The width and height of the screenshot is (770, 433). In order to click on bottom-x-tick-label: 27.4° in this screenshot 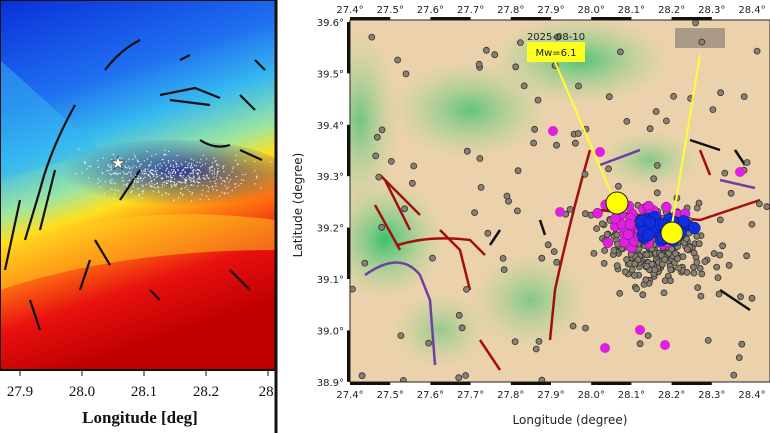, I will do `click(349, 395)`.